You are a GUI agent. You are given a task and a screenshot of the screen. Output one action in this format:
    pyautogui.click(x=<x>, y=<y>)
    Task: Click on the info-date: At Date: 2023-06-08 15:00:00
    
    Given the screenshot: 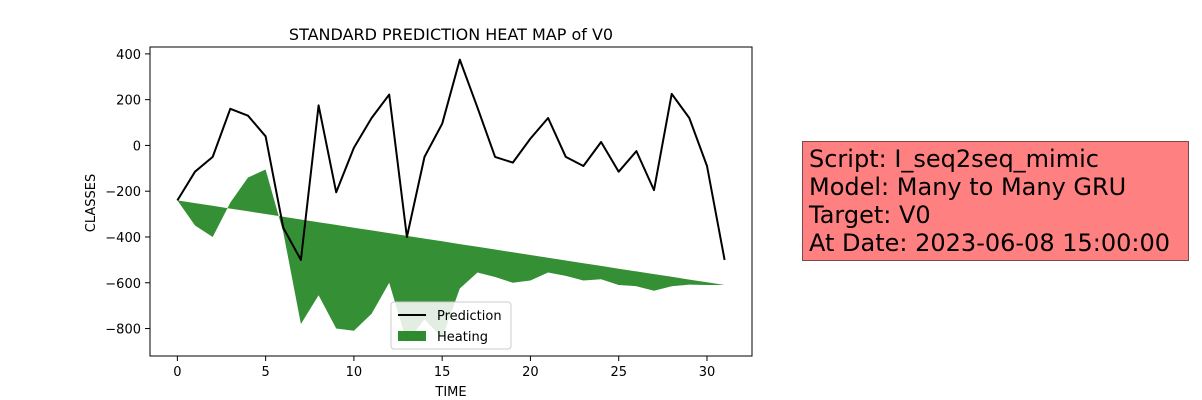 What is the action you would take?
    pyautogui.click(x=990, y=243)
    